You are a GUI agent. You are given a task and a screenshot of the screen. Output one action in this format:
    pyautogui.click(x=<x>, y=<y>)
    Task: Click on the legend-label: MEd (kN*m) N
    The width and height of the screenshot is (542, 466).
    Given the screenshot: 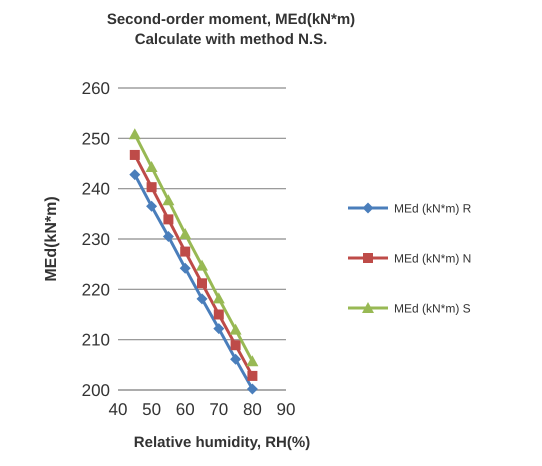 What is the action you would take?
    pyautogui.click(x=433, y=259)
    